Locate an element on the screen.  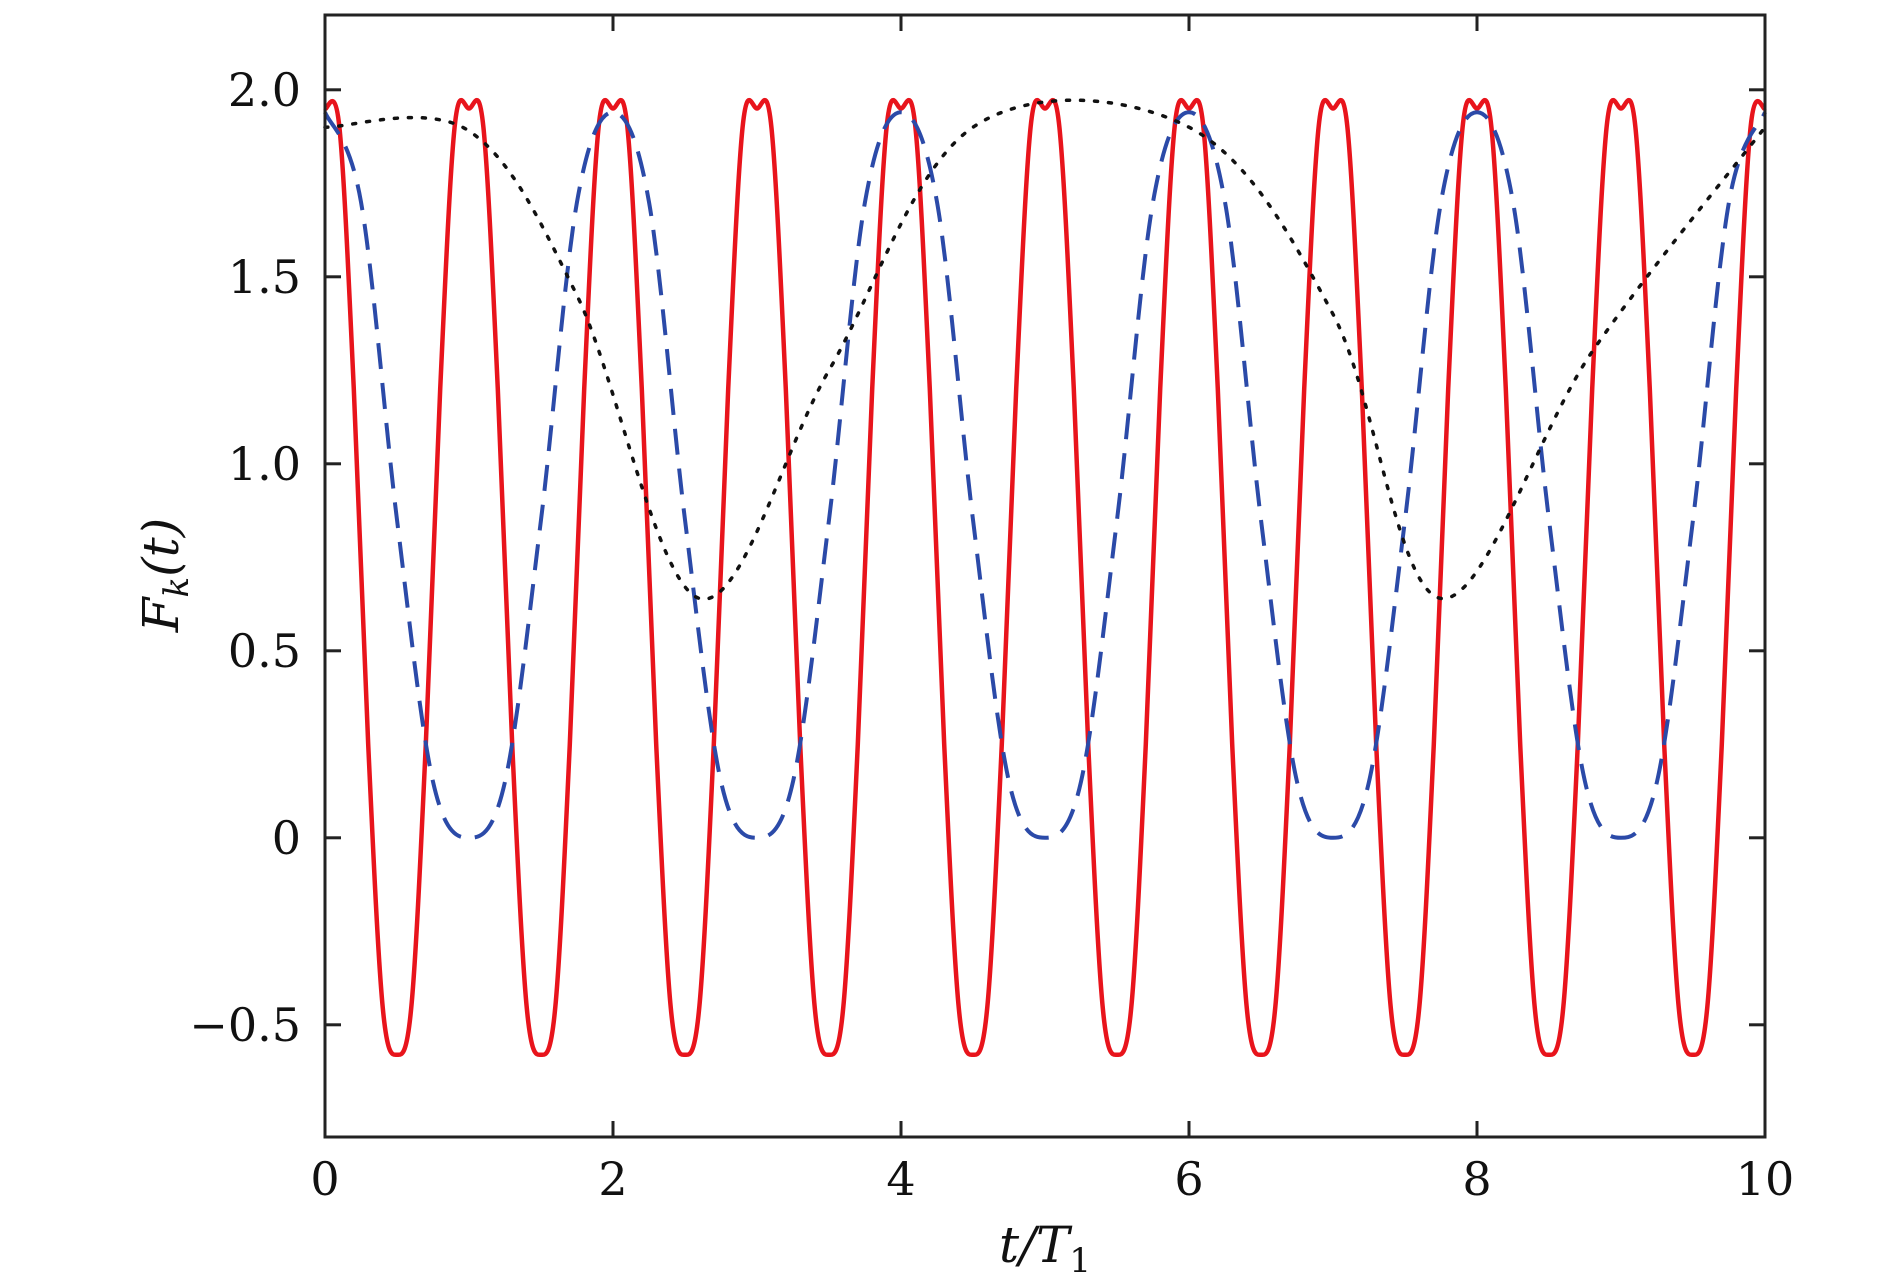
y-tick-label: −0.5 is located at coordinates (245, 1025).